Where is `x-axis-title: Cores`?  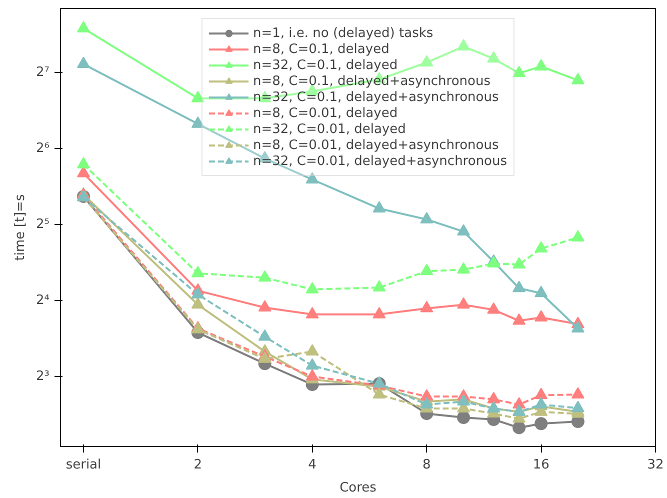 x-axis-title: Cores is located at coordinates (358, 488).